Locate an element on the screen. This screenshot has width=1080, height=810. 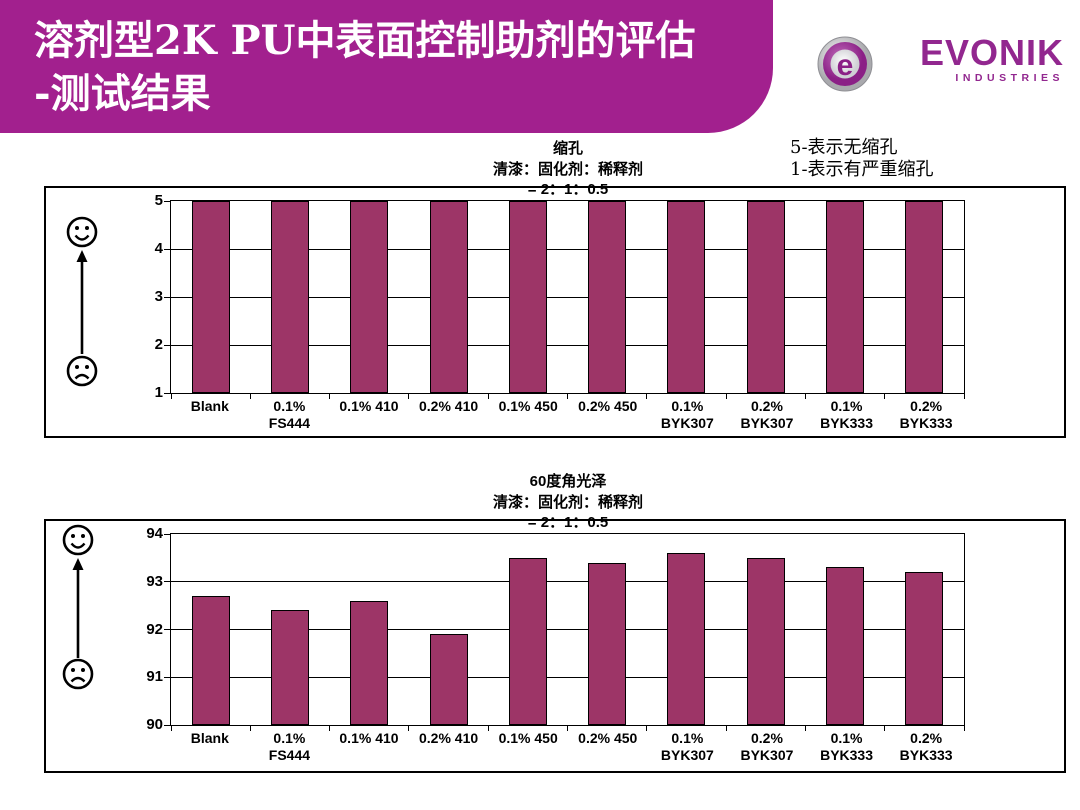
y-axis-label: 5 is located at coordinates (158, 200).